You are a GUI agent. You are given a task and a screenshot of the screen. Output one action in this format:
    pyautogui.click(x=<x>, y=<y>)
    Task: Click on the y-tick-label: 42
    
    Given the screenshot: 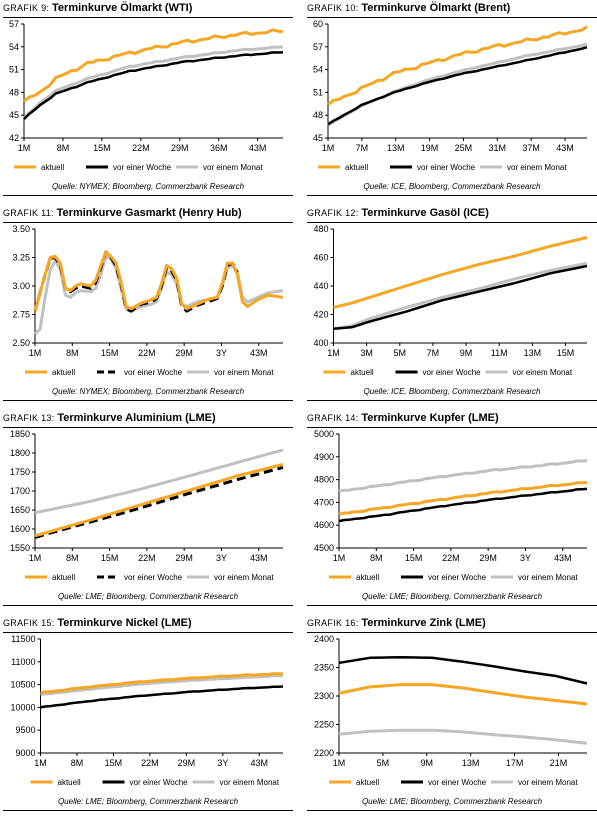 What is the action you would take?
    pyautogui.click(x=14, y=138)
    